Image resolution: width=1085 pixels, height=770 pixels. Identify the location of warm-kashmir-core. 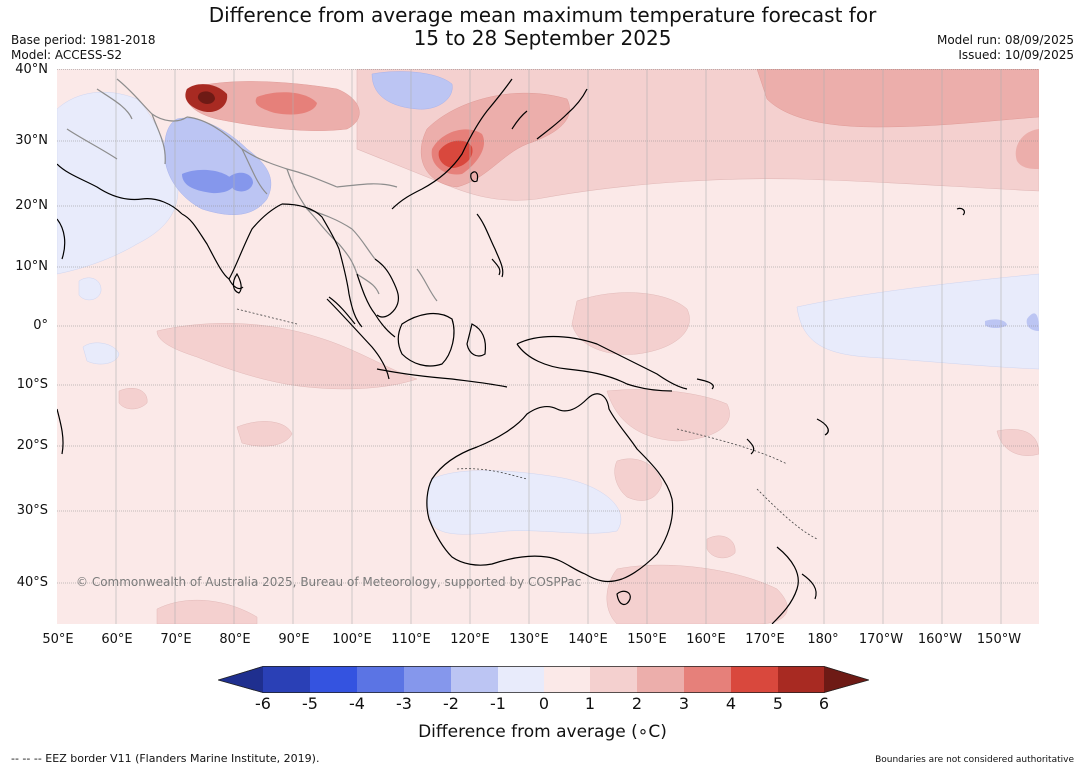
(206, 97).